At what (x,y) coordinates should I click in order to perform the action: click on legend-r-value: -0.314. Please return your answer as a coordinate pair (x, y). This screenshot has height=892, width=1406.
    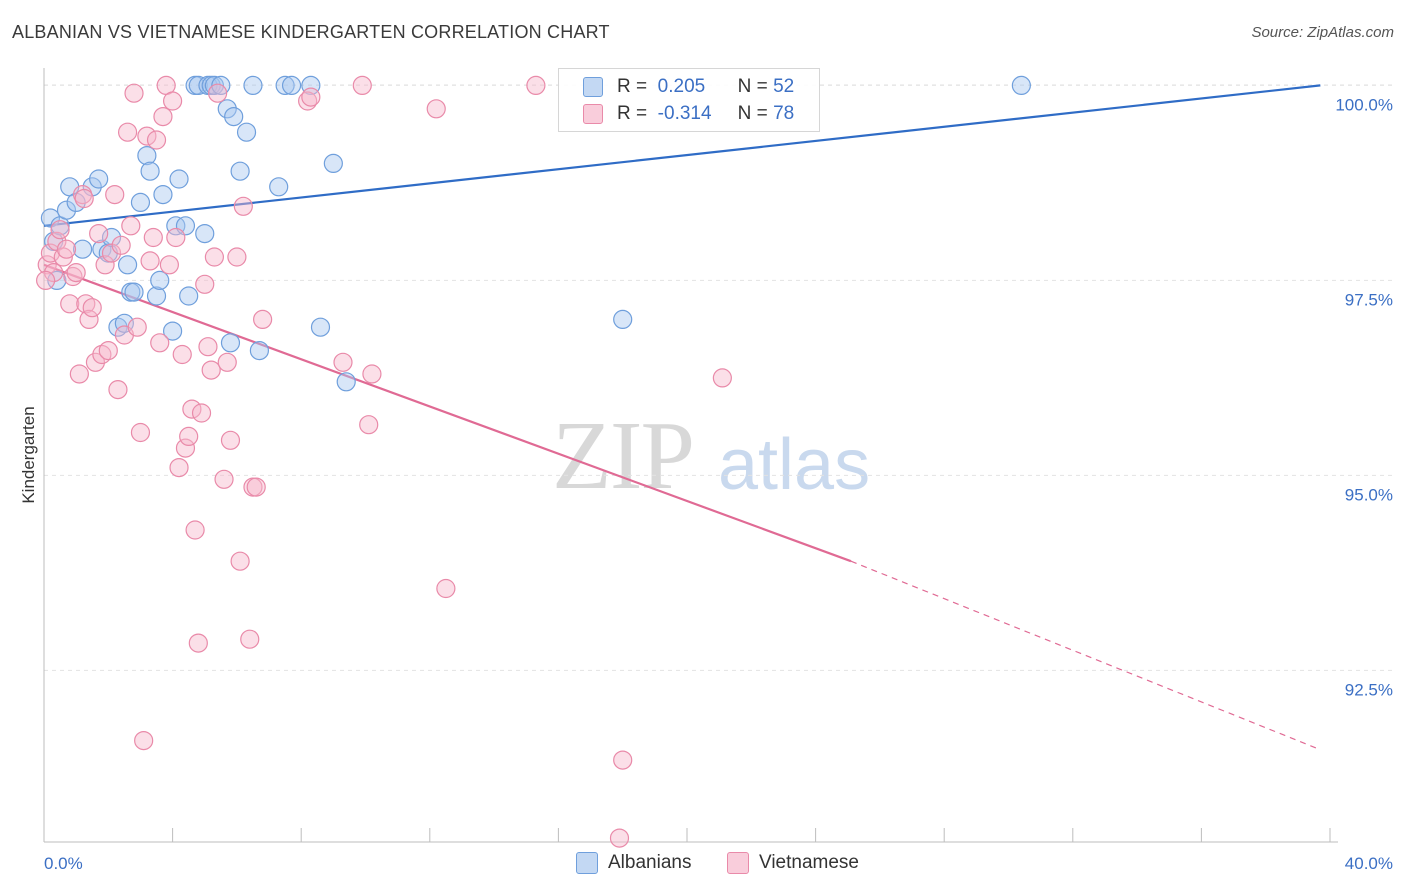
    Looking at the image, I should click on (684, 113).